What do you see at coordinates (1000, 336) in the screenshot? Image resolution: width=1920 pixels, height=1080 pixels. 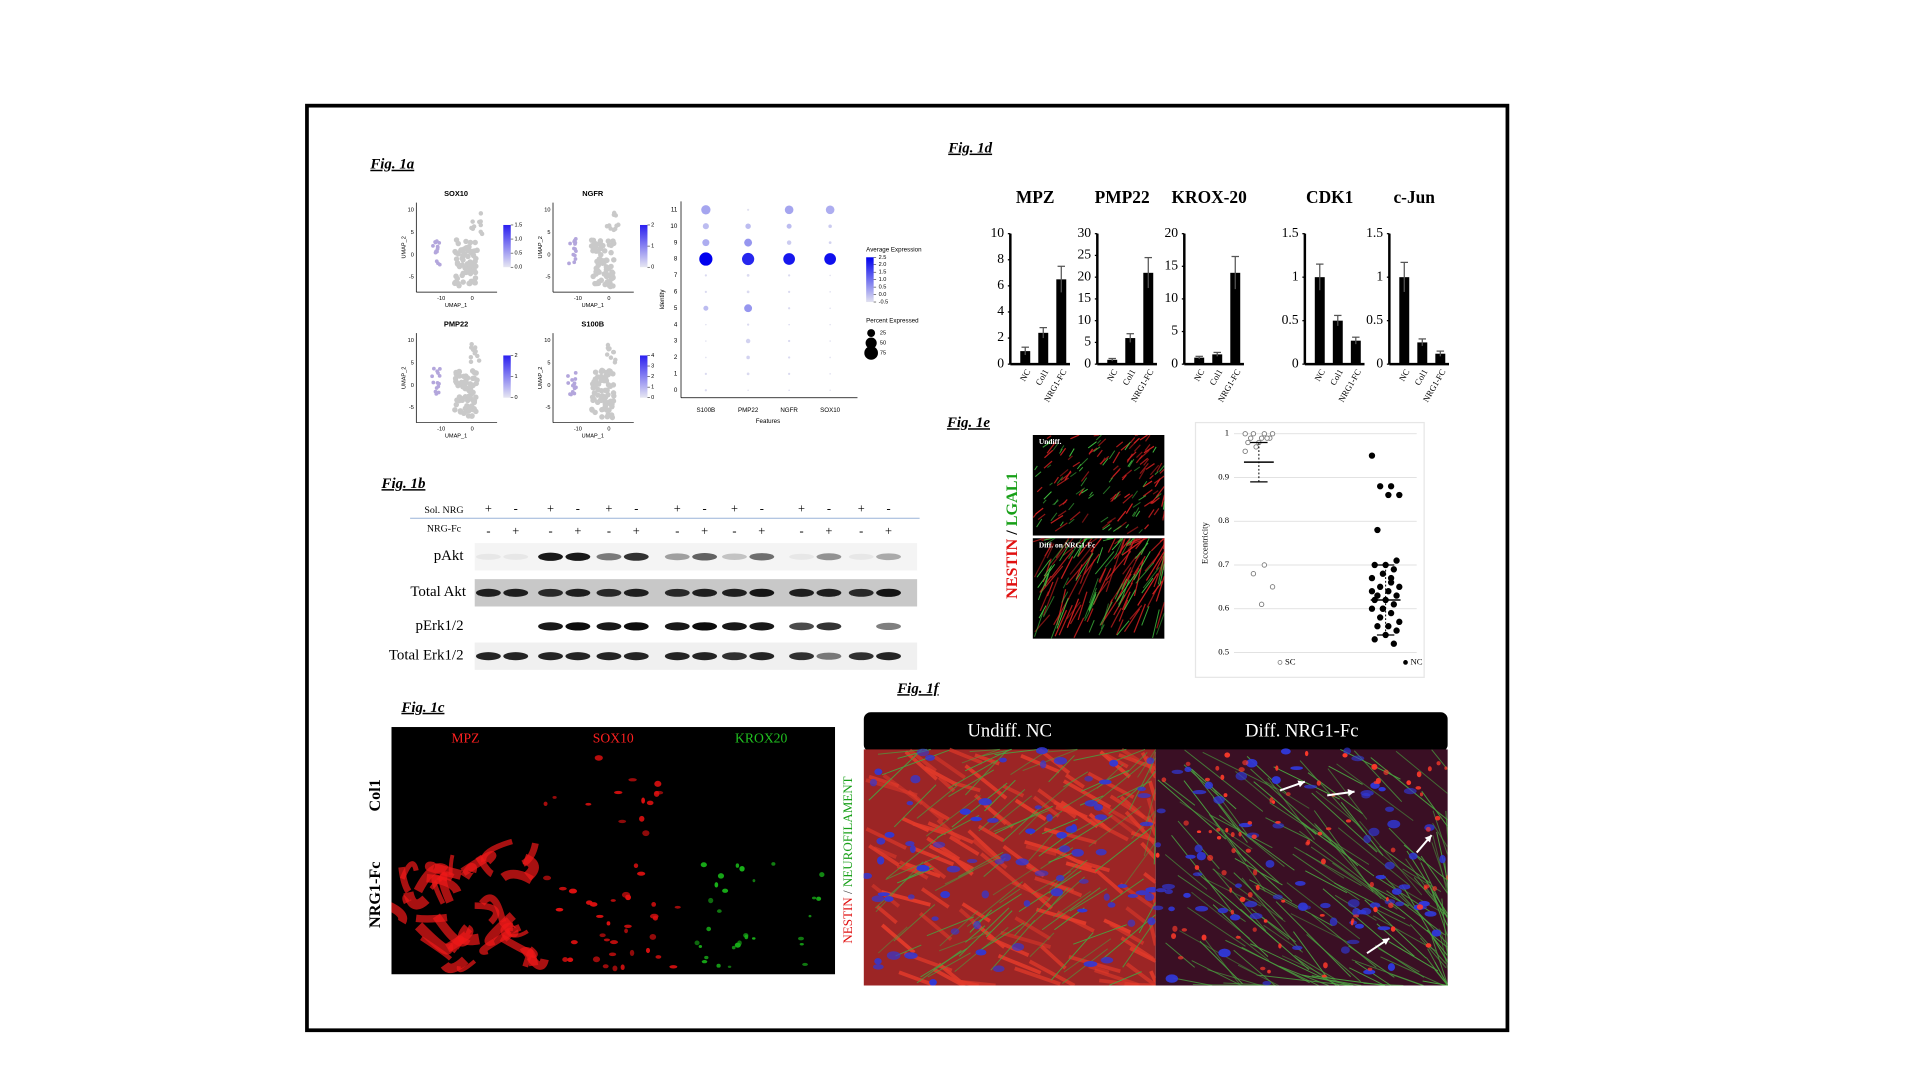 I see `y-tick-label: 2` at bounding box center [1000, 336].